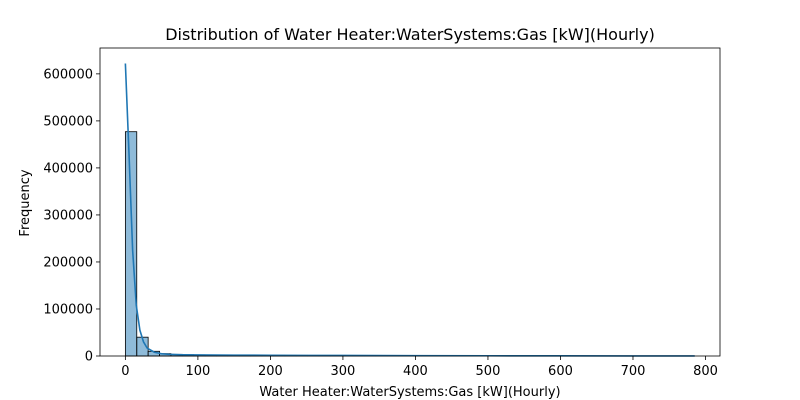  I want to click on x-tick-label: 500, so click(488, 371).